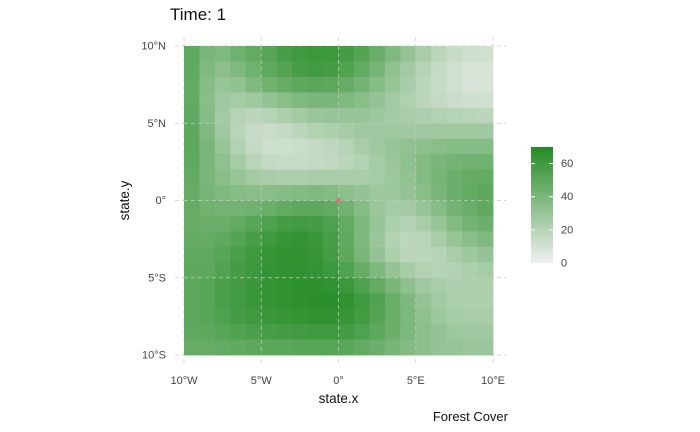  I want to click on chart-caption: Forest Cover, so click(471, 416).